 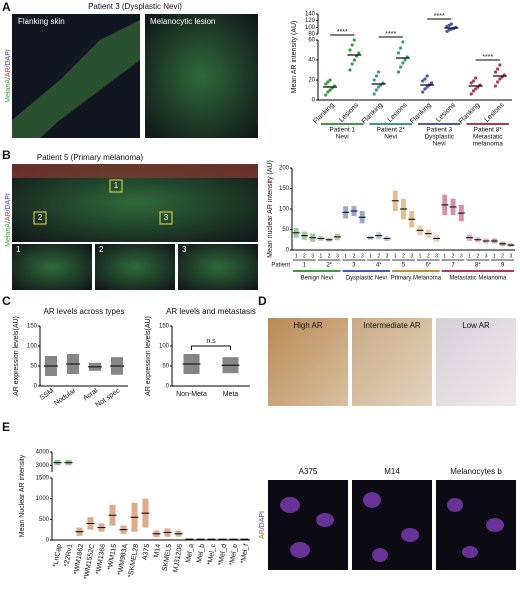 What do you see at coordinates (84, 311) in the screenshot?
I see `chart-title: AR levels across types` at bounding box center [84, 311].